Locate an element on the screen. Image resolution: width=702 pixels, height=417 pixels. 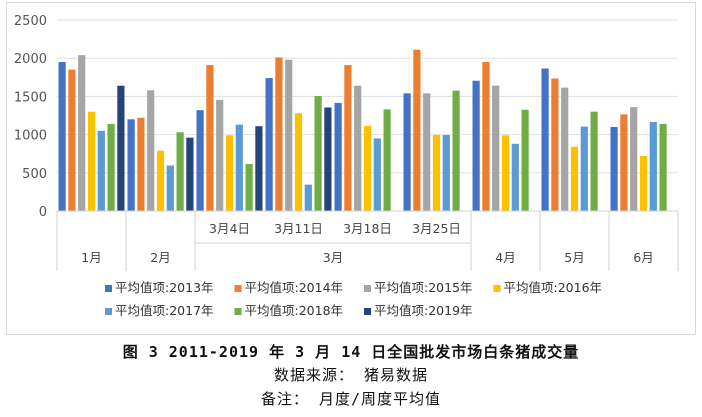
legend-label: 平均值项:2016年 is located at coordinates (553, 287).